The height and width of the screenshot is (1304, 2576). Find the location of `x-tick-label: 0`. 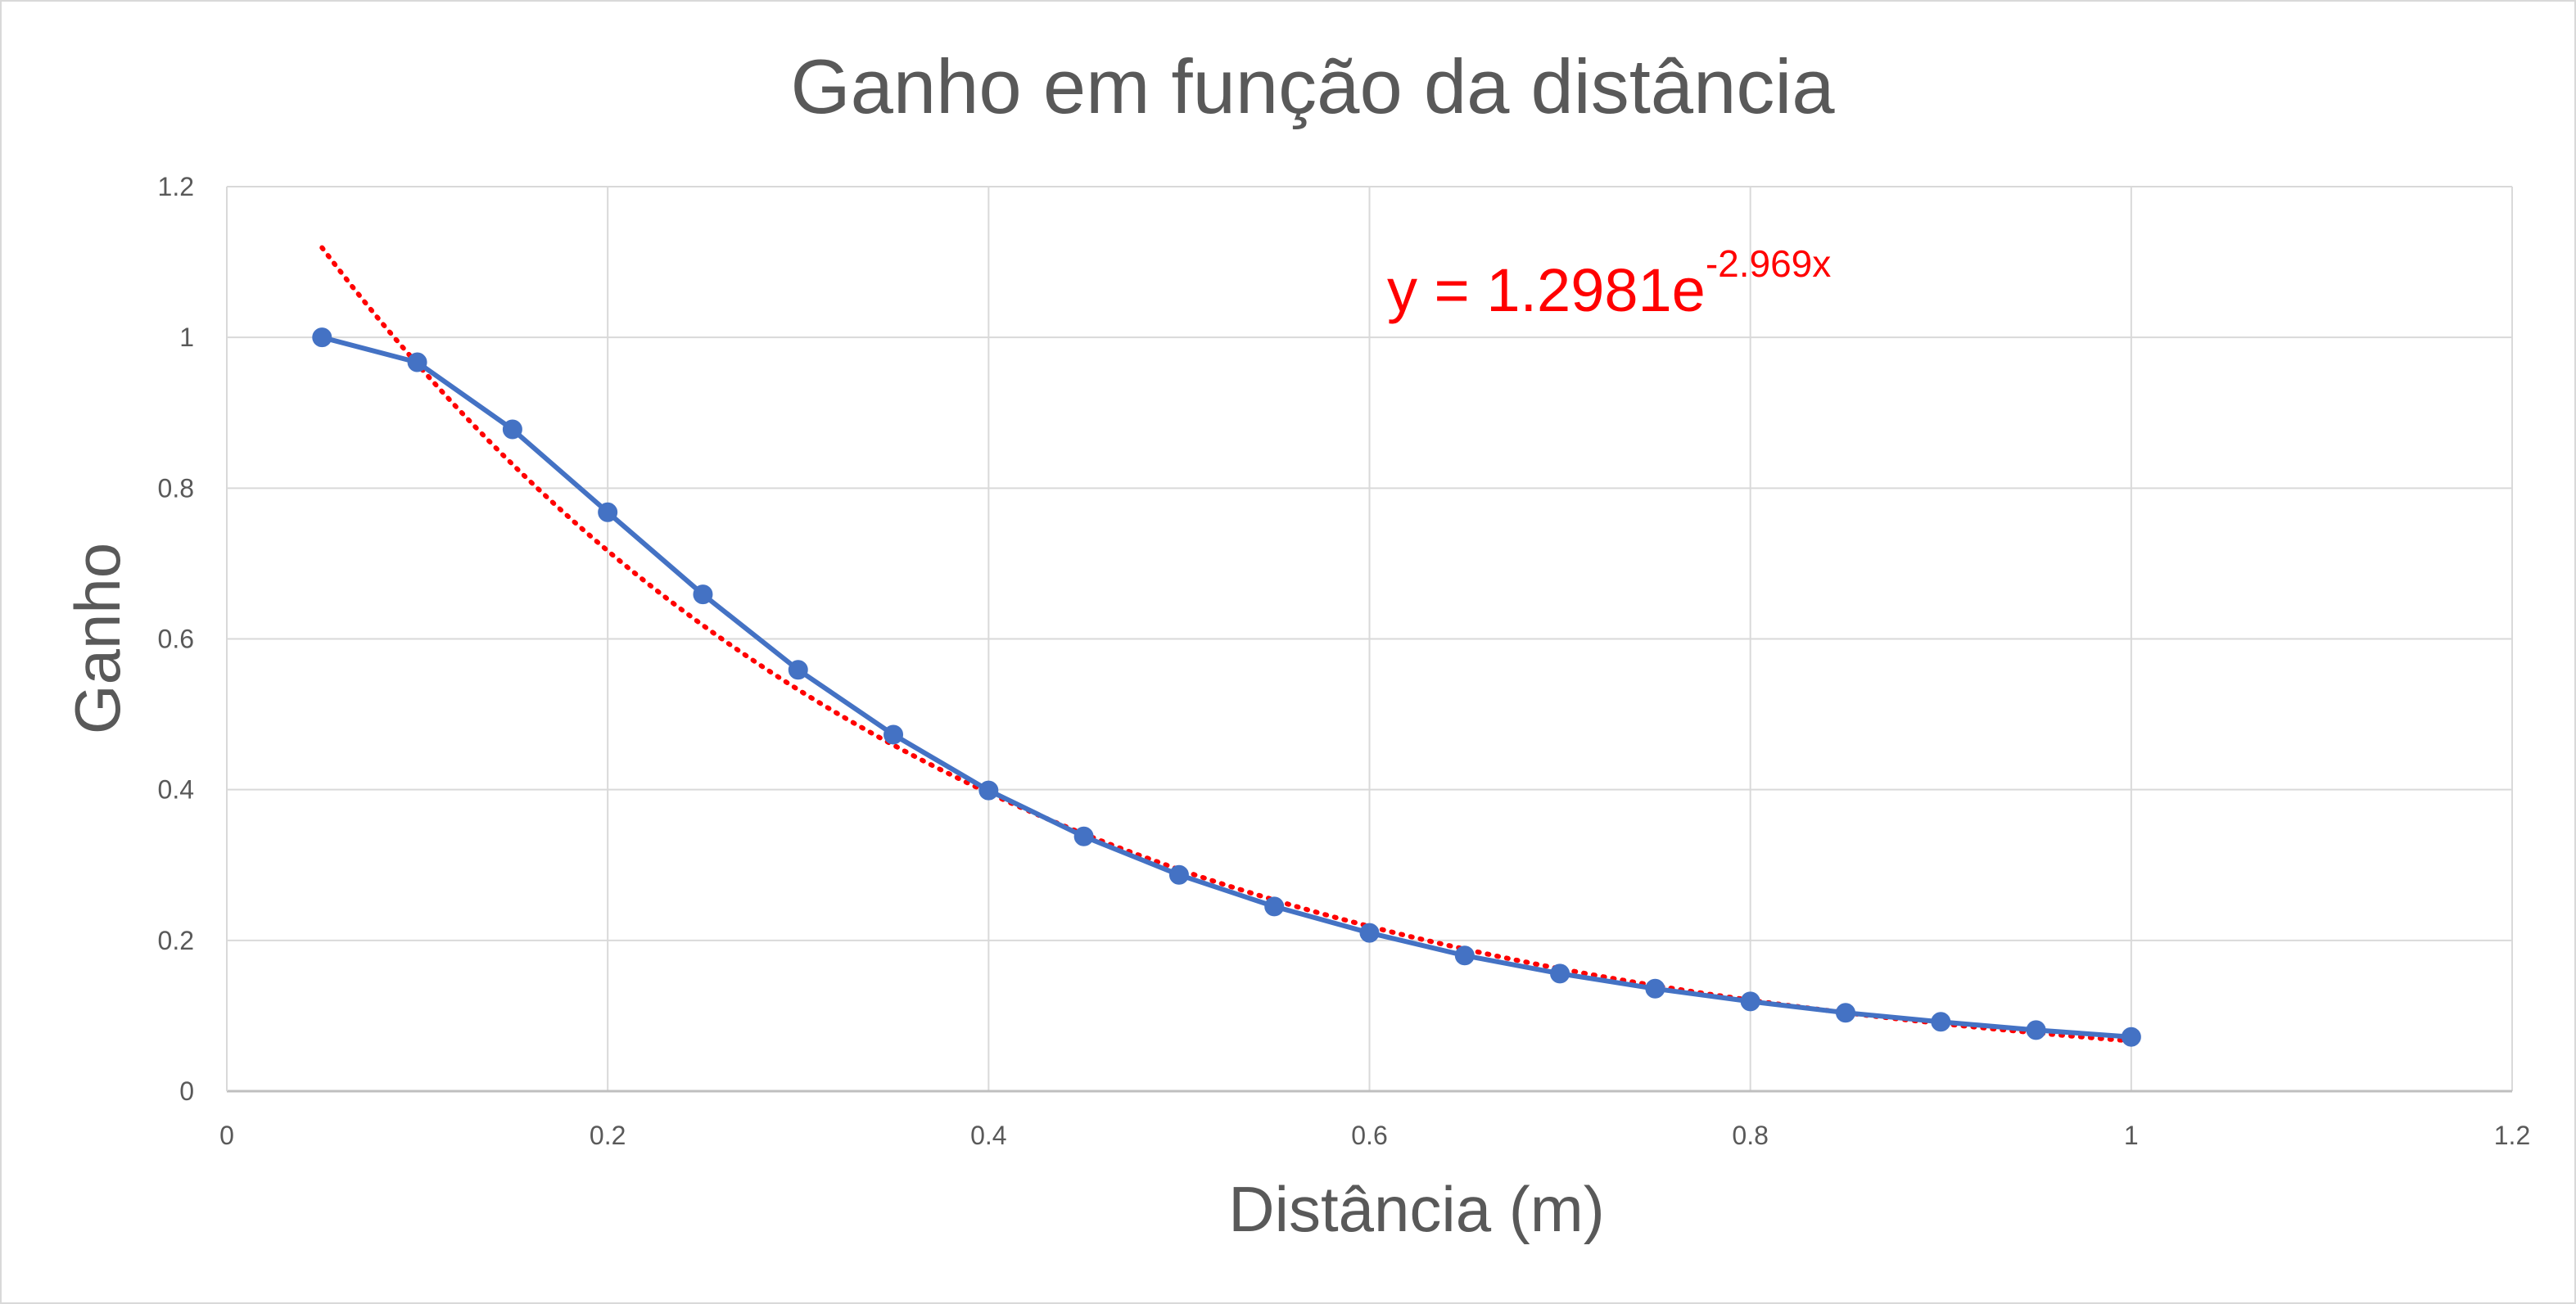

x-tick-label: 0 is located at coordinates (227, 1135).